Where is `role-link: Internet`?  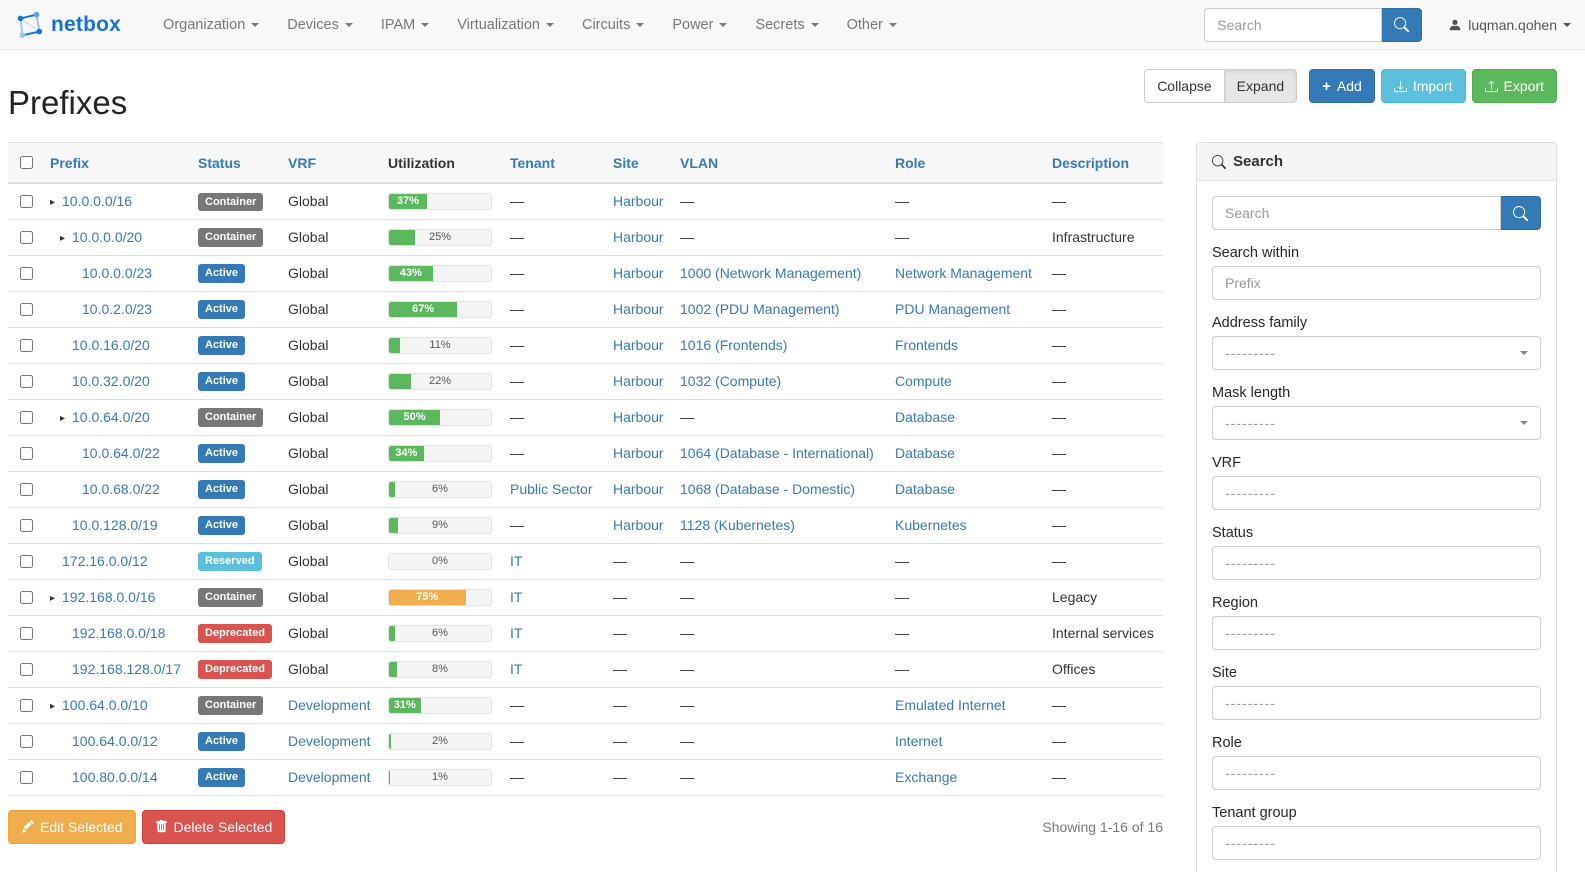 role-link: Internet is located at coordinates (919, 741).